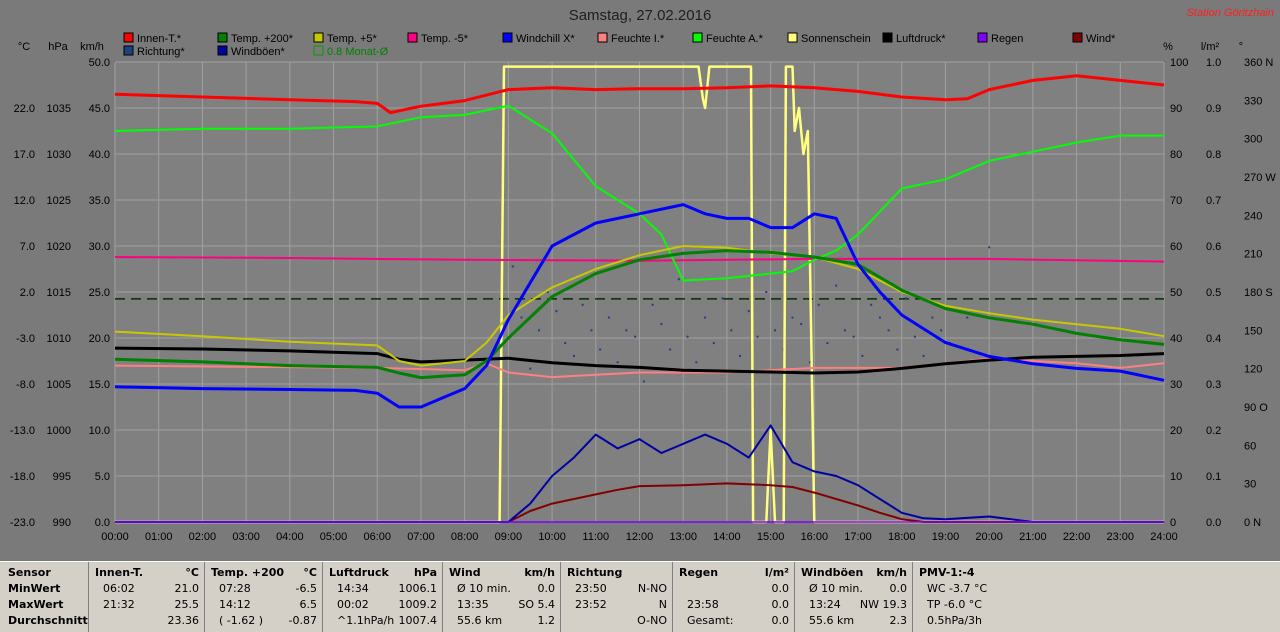 This screenshot has width=1280, height=632. I want to click on stats-cell-value: 1009.2, so click(418, 604).